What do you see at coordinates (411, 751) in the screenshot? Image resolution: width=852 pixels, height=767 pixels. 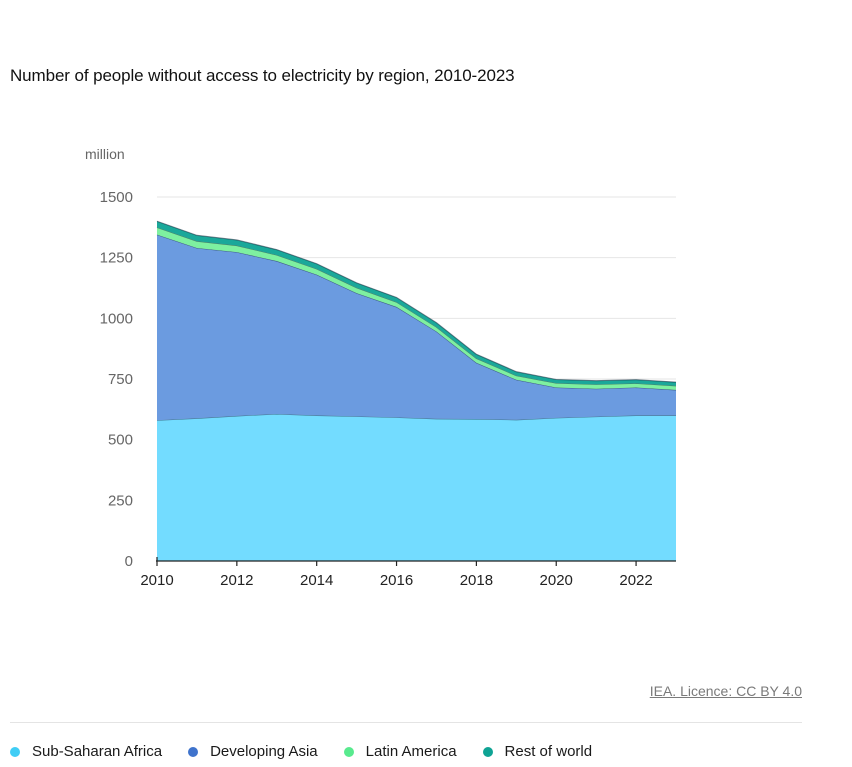 I see `legend-label: Latin America` at bounding box center [411, 751].